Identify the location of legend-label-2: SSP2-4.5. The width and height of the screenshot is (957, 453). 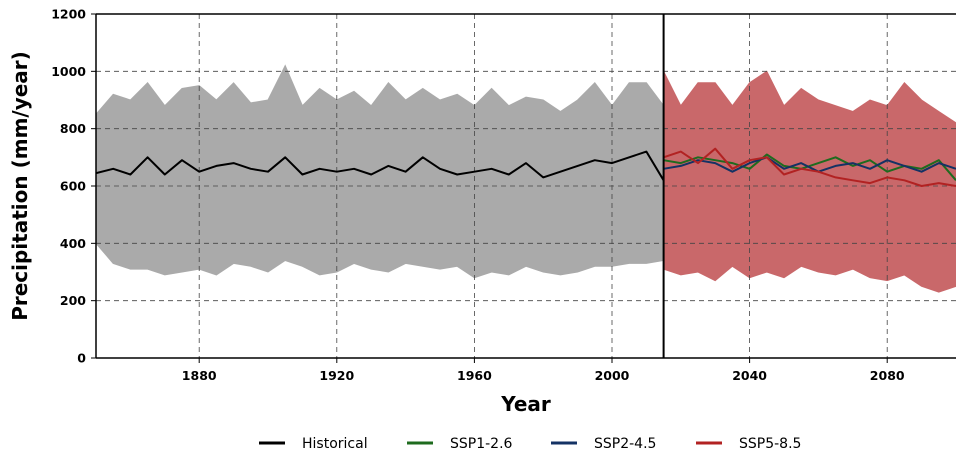
(625, 444).